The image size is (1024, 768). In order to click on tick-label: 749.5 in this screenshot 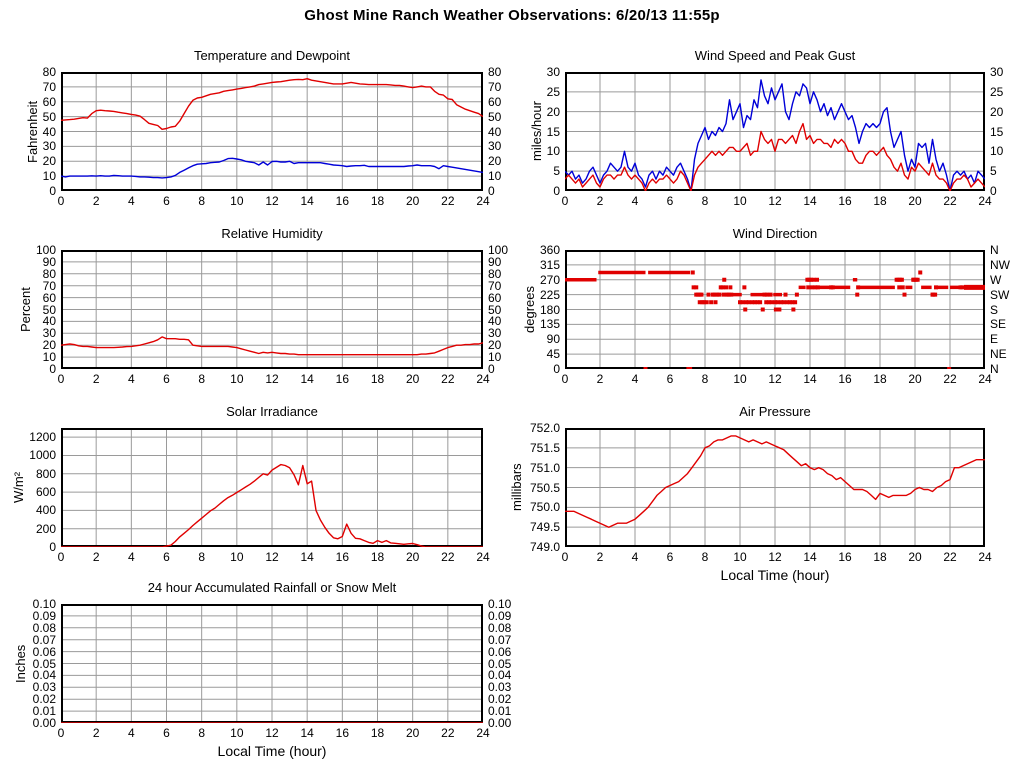, I will do `click(544, 527)`.